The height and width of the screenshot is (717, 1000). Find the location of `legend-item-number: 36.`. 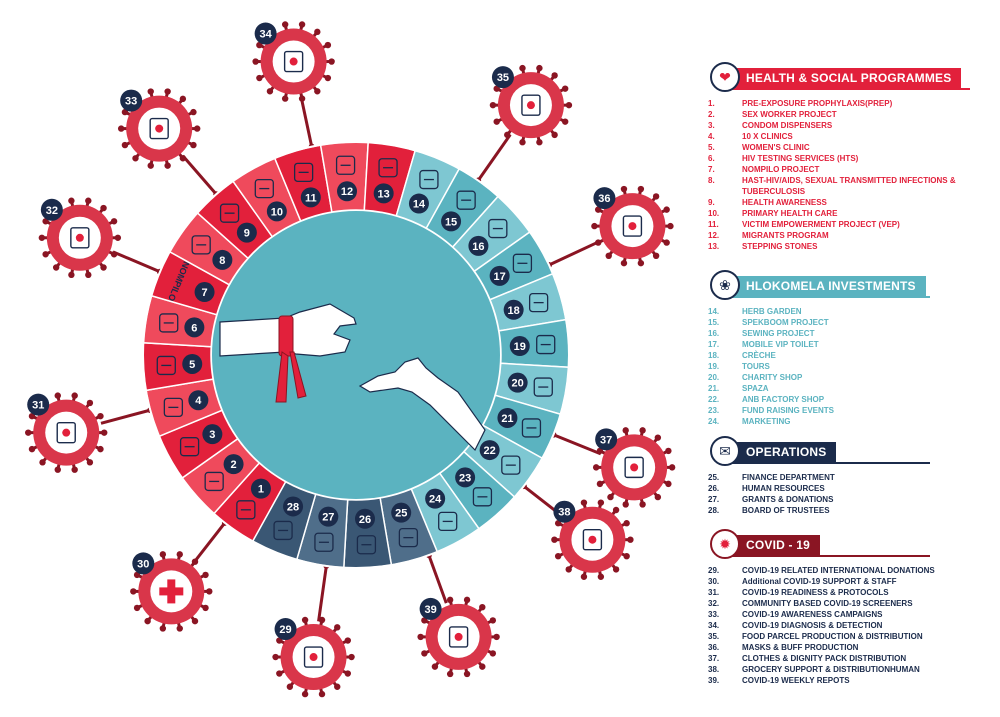

legend-item-number: 36. is located at coordinates (714, 647).